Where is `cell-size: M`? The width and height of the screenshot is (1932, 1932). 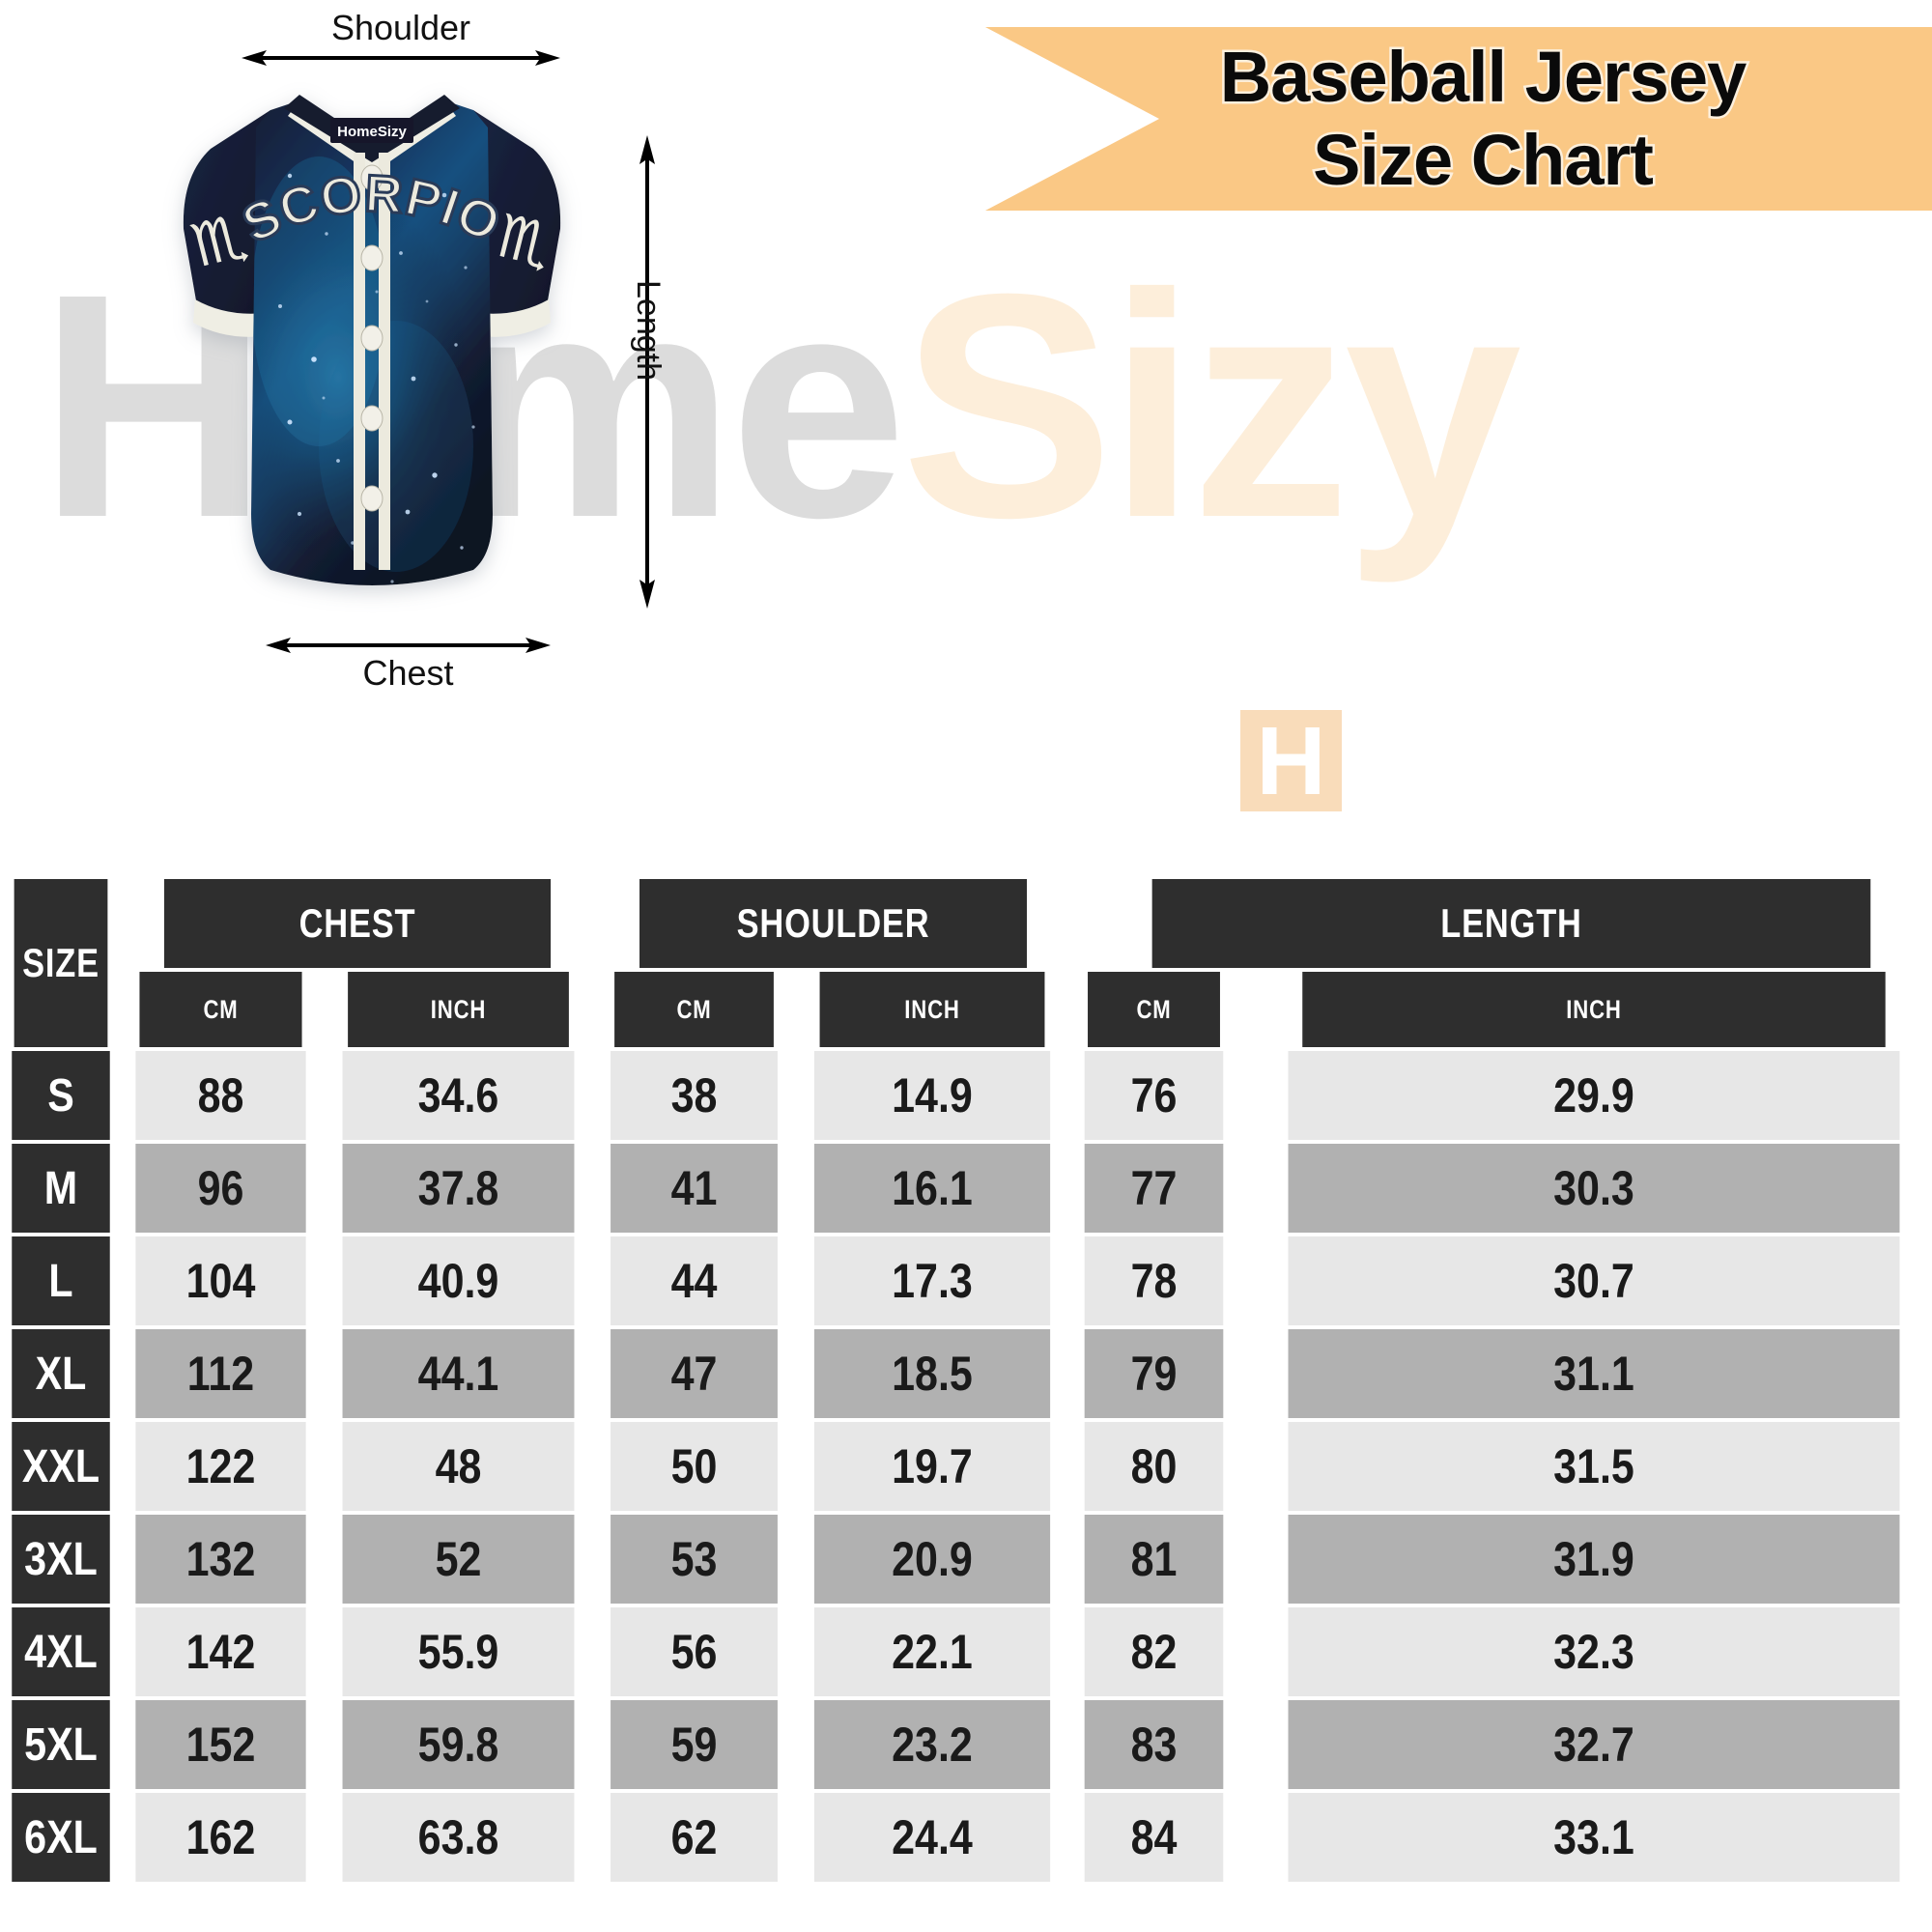
cell-size: M is located at coordinates (61, 1188).